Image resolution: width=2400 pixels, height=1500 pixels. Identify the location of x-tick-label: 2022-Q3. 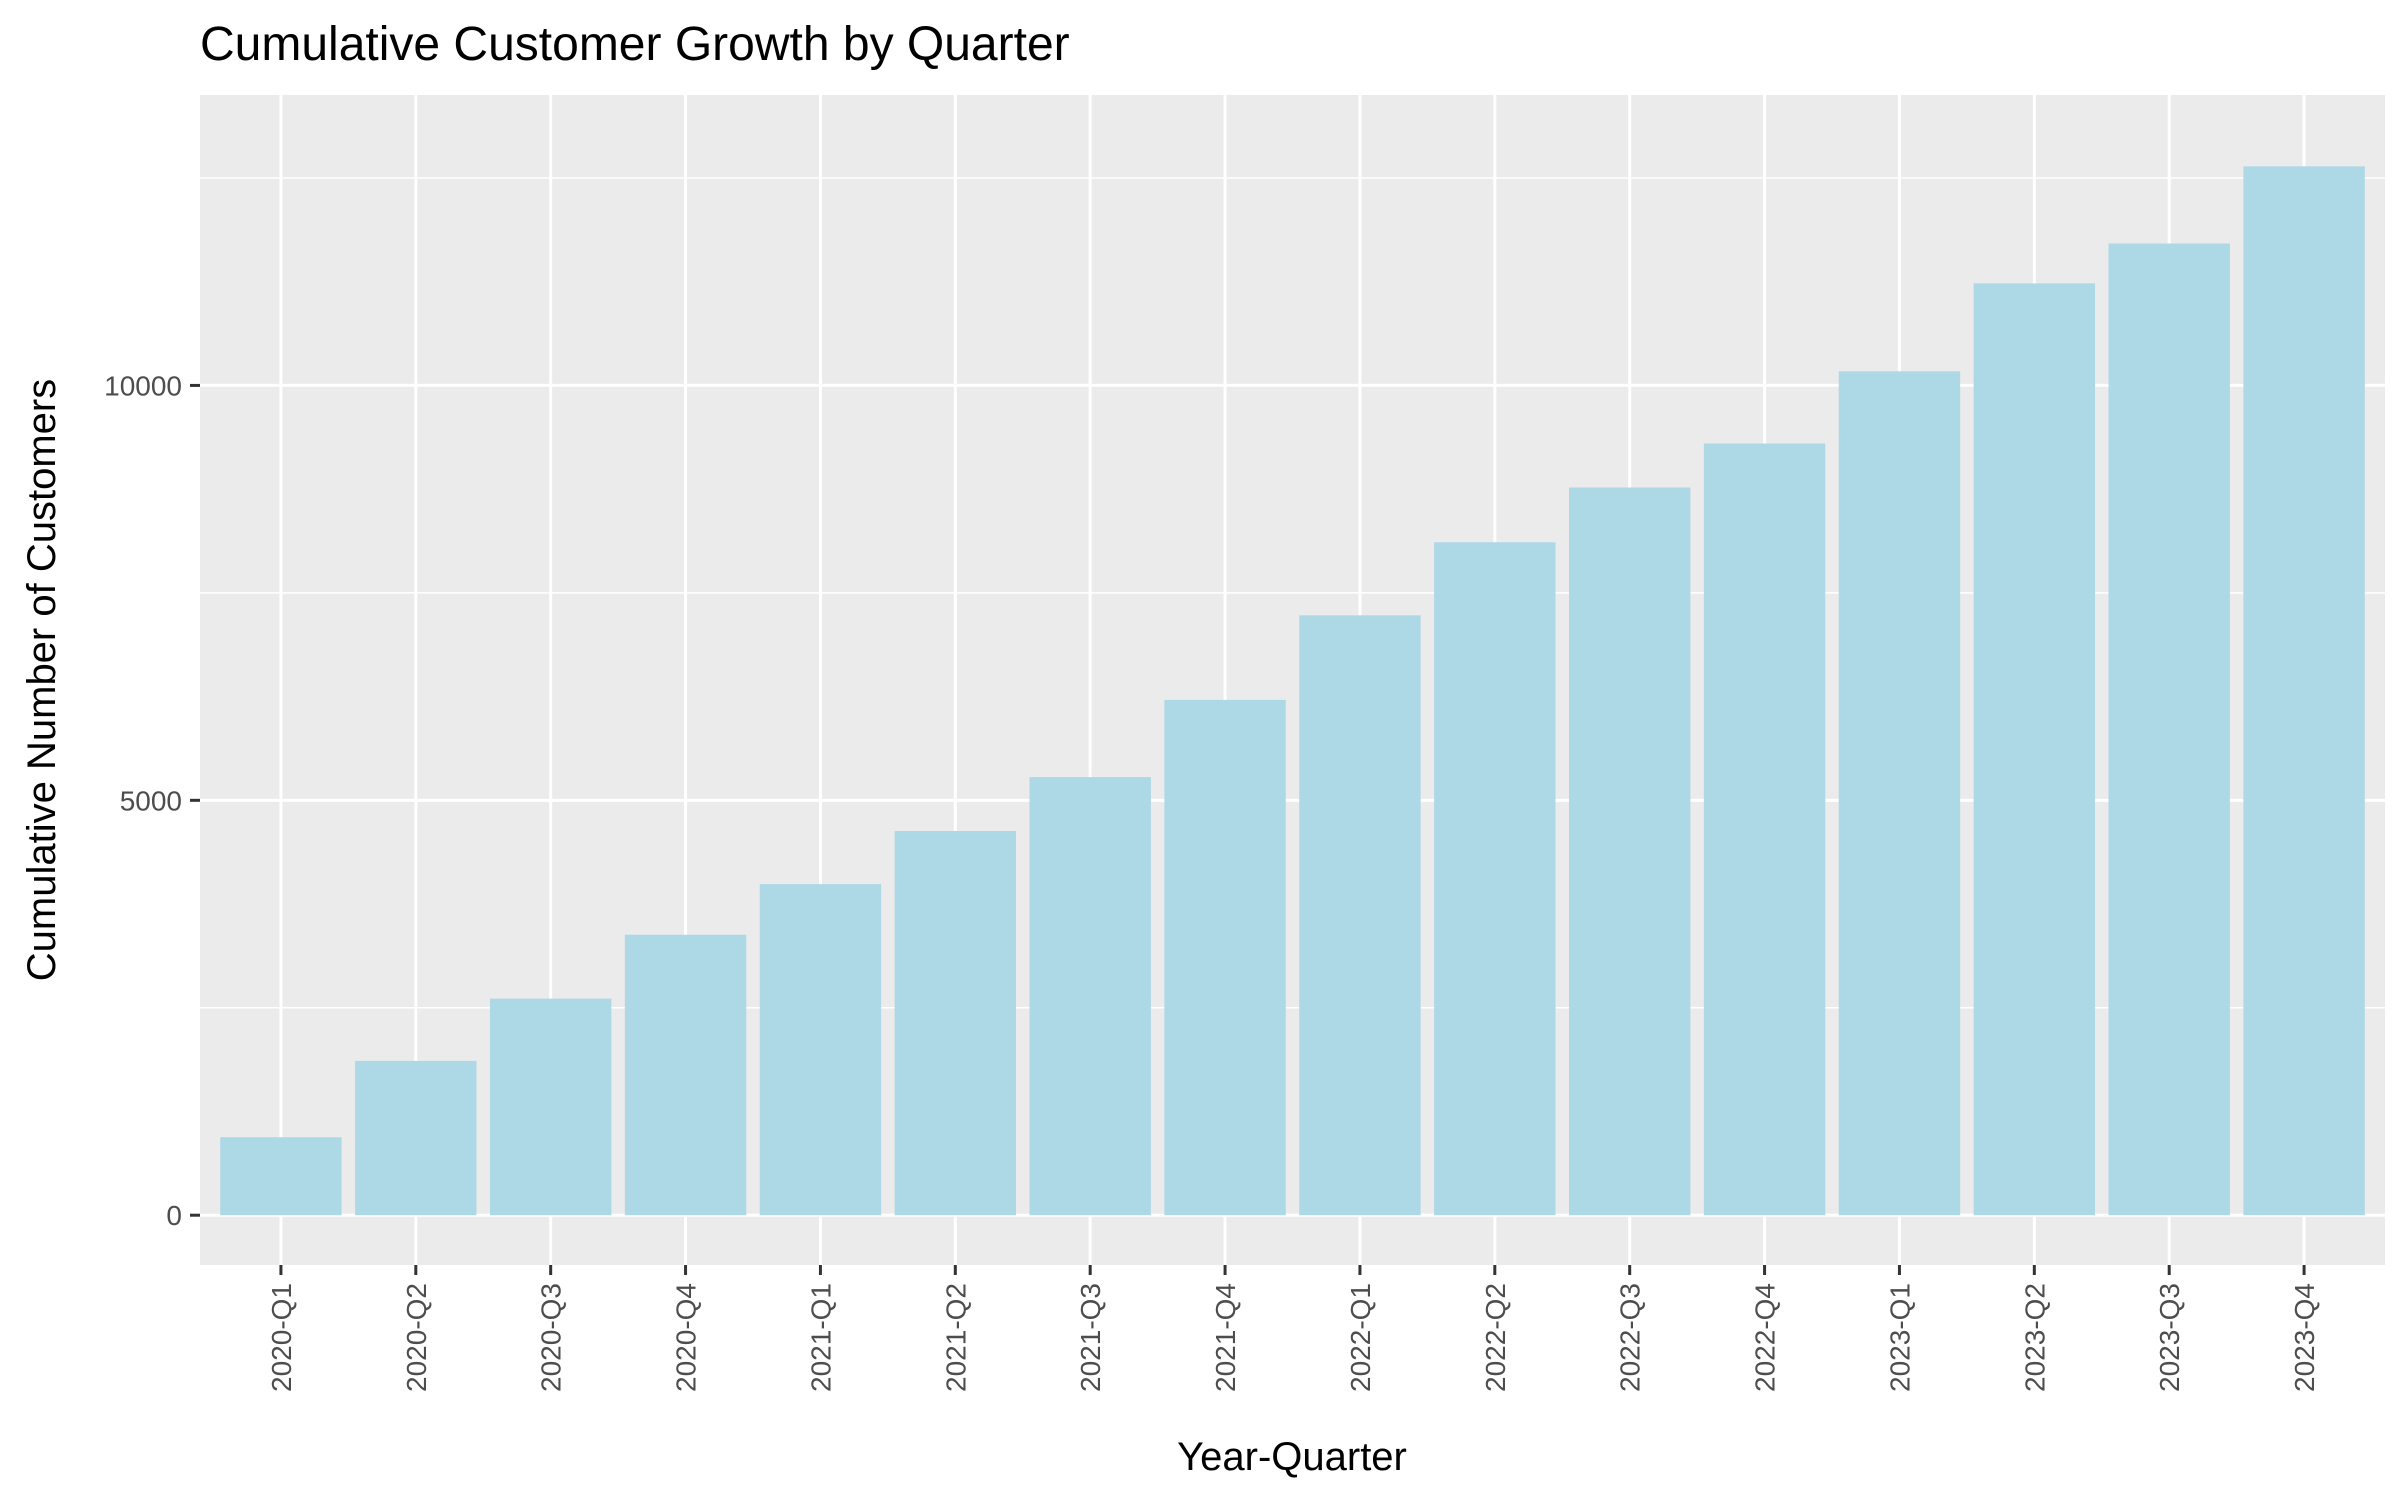
(1630, 1337).